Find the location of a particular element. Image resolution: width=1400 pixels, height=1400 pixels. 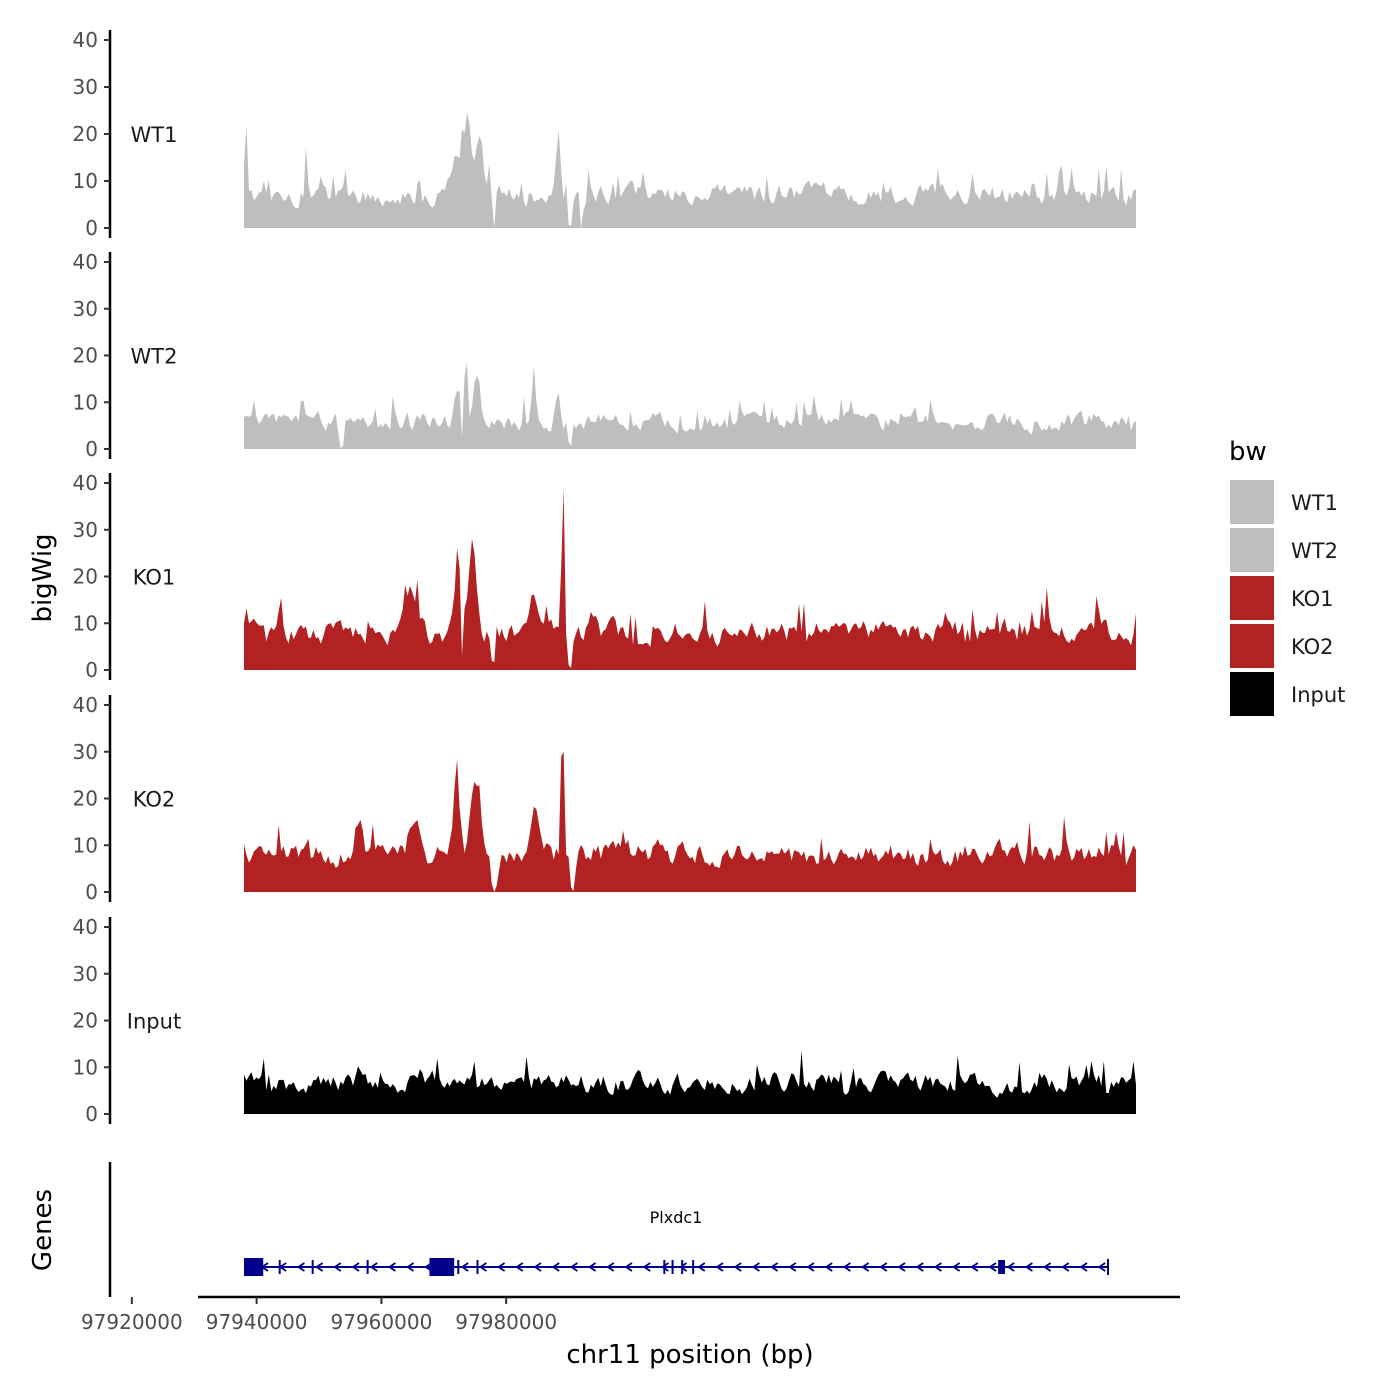

x-tick-label: 97940000 is located at coordinates (257, 1322).